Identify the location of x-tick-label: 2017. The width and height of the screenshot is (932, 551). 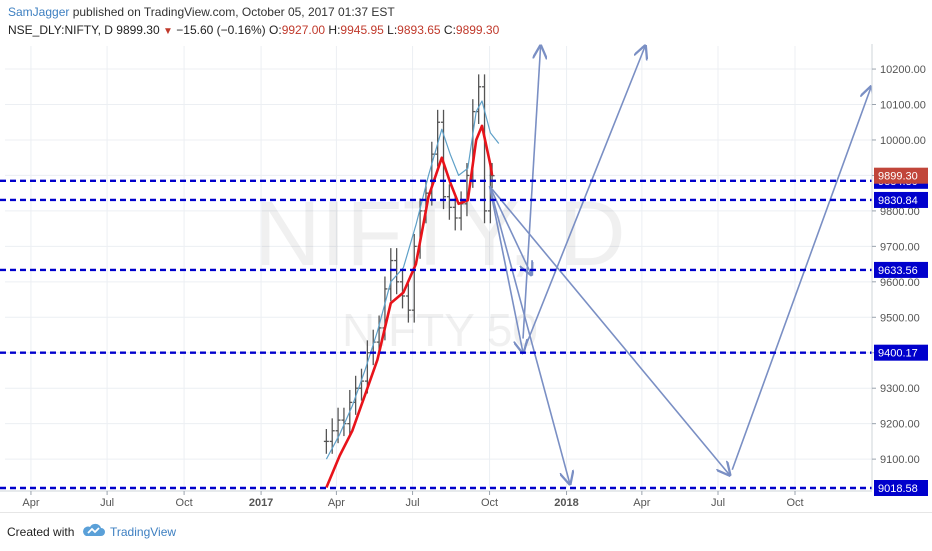
(261, 503).